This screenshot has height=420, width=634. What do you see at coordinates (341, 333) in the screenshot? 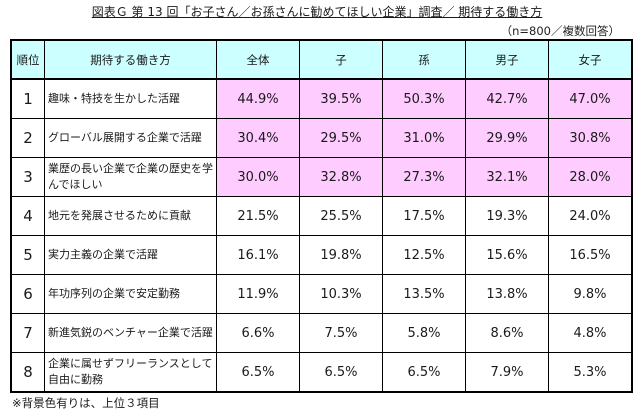
I see `value-cell: 7.5%` at bounding box center [341, 333].